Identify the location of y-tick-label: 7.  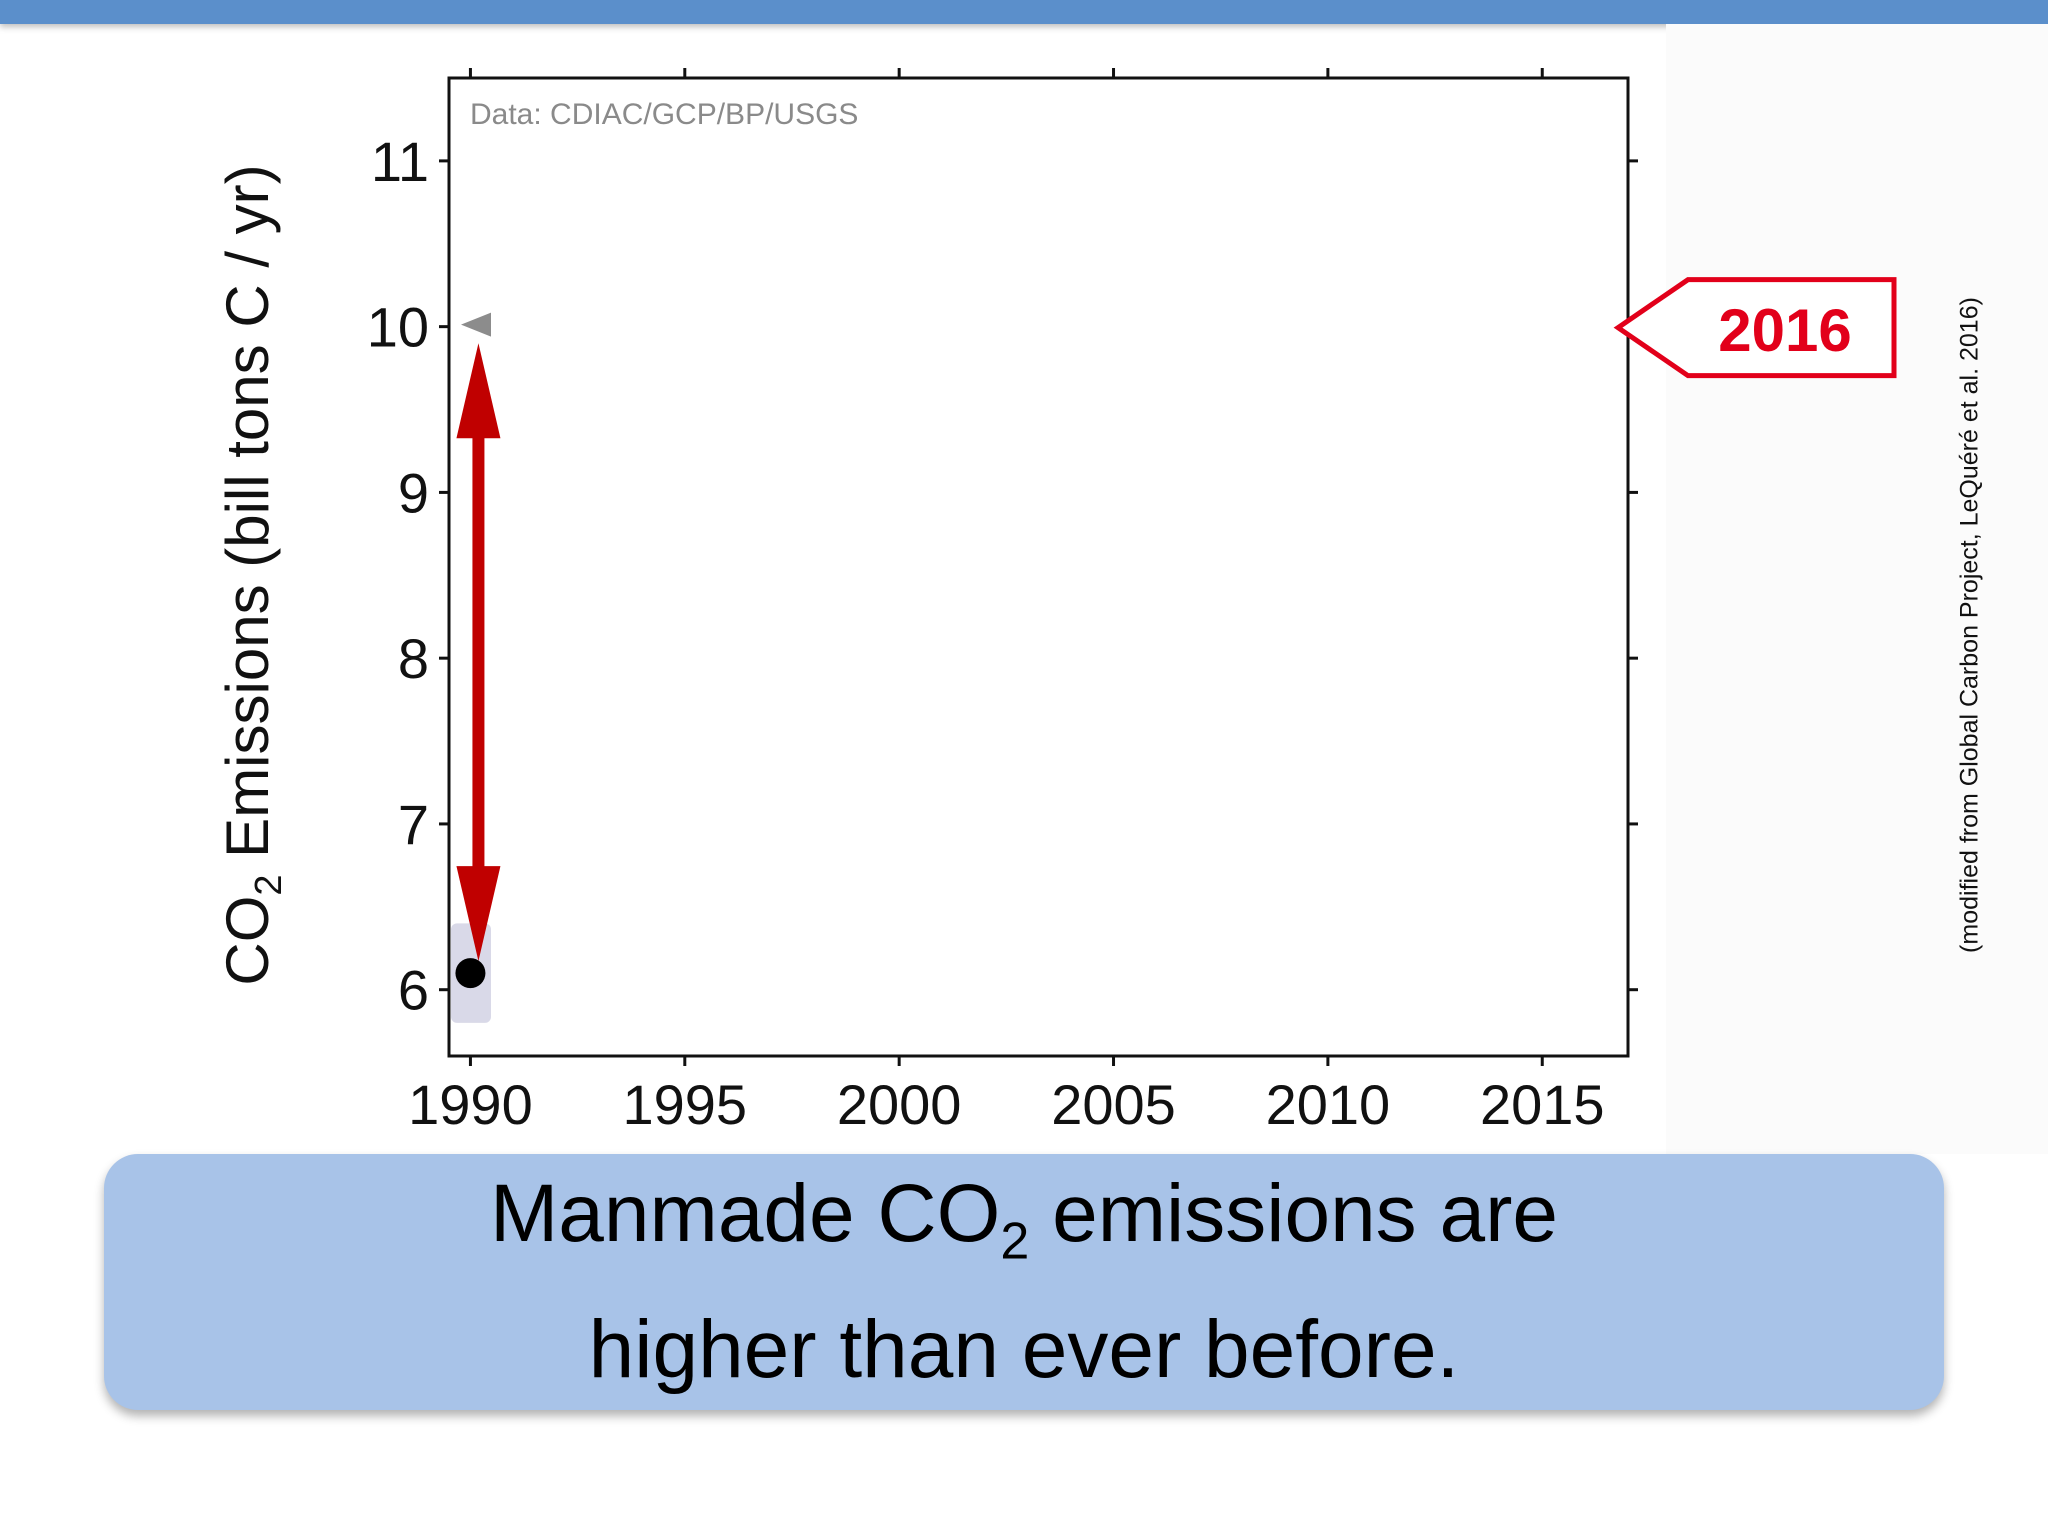
(413, 824).